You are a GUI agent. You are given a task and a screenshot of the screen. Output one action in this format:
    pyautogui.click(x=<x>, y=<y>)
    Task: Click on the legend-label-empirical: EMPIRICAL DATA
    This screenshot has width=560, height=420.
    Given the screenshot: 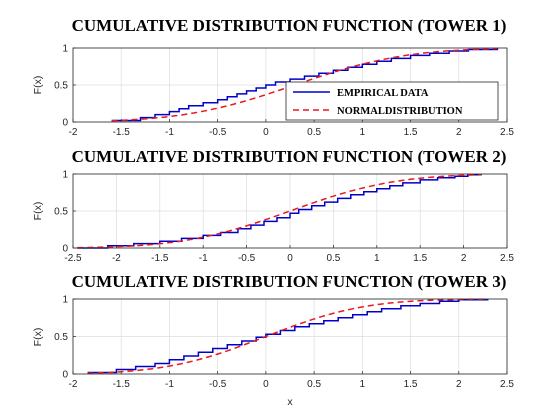 What is the action you would take?
    pyautogui.click(x=383, y=93)
    